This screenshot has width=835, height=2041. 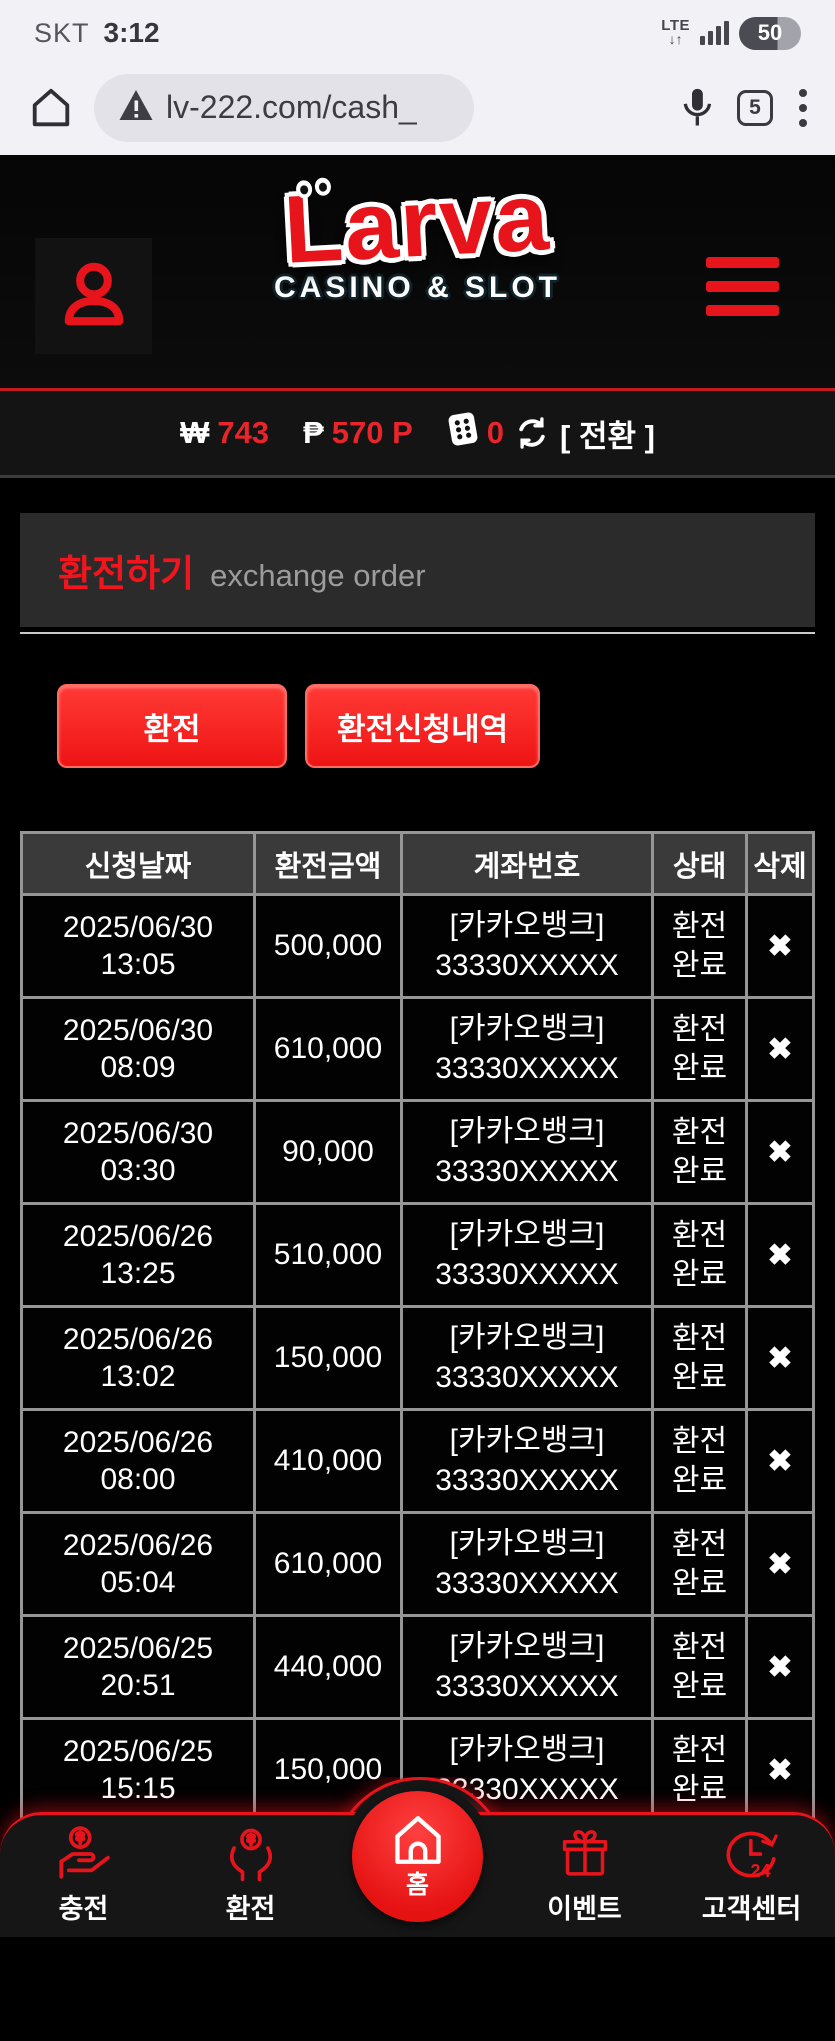 I want to click on svg-text: 24, so click(x=760, y=1871).